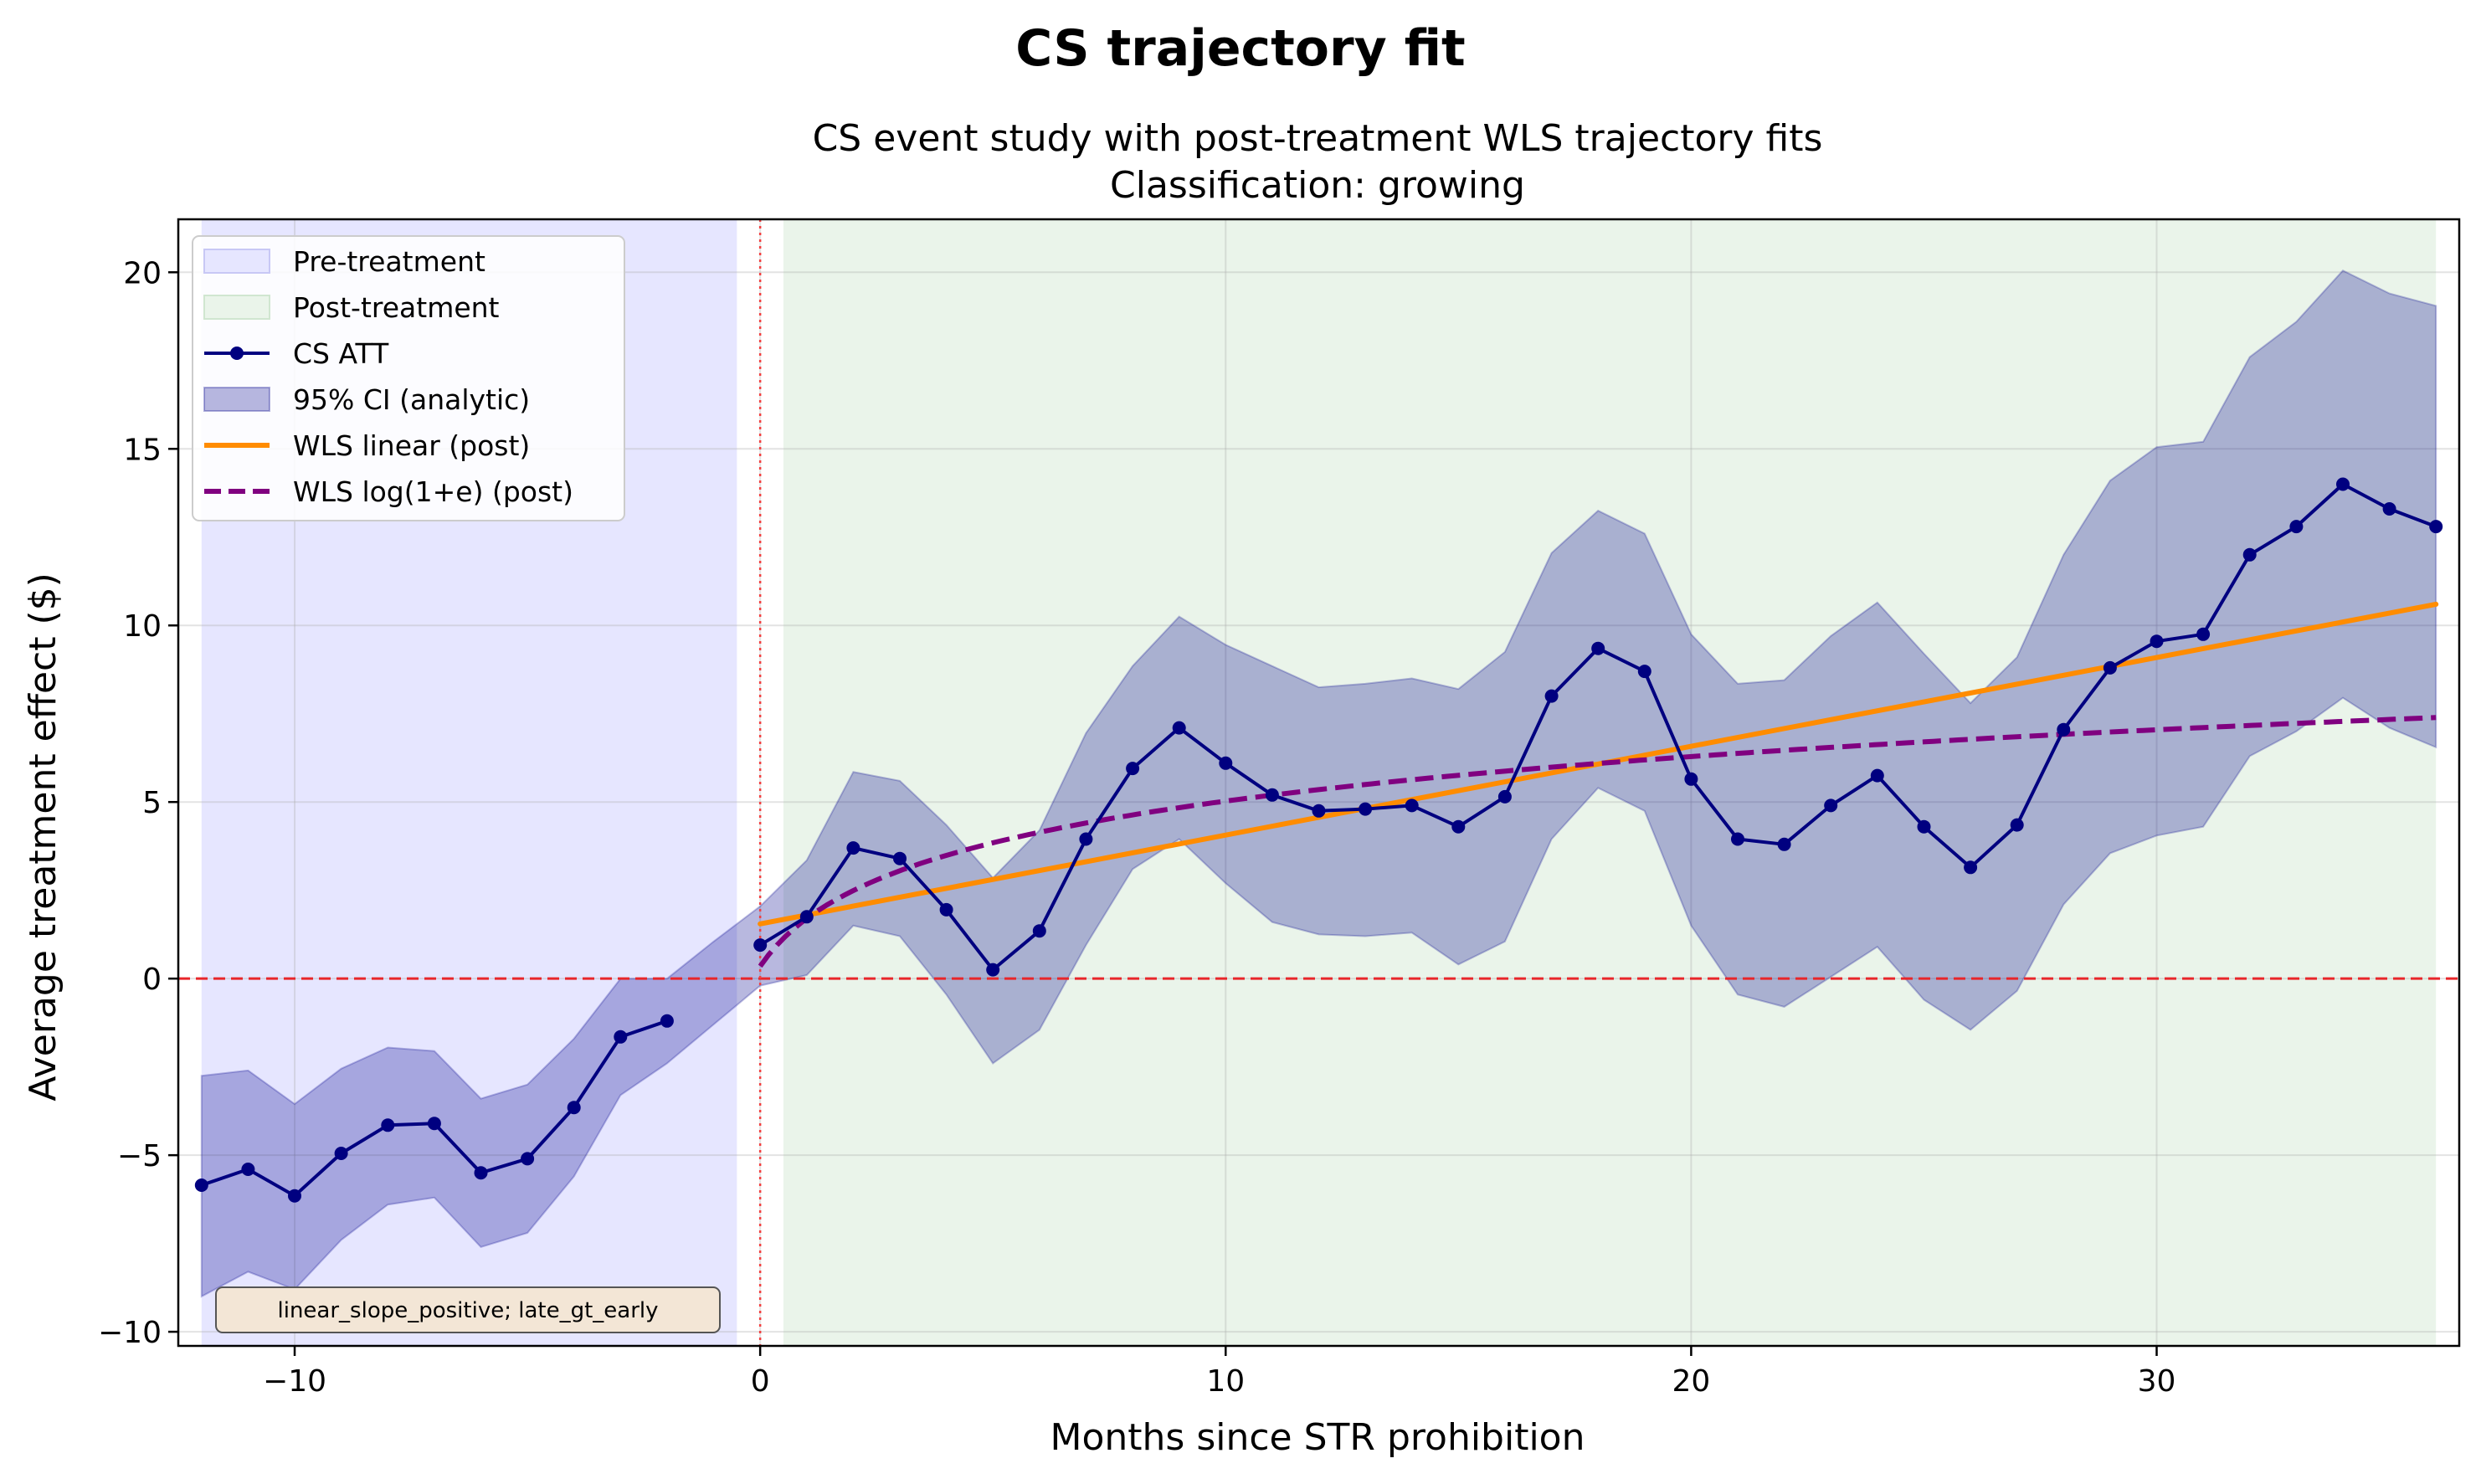 This screenshot has width=2481, height=1484. Describe the element at coordinates (142, 626) in the screenshot. I see `y-tick-label-4: 10` at that location.